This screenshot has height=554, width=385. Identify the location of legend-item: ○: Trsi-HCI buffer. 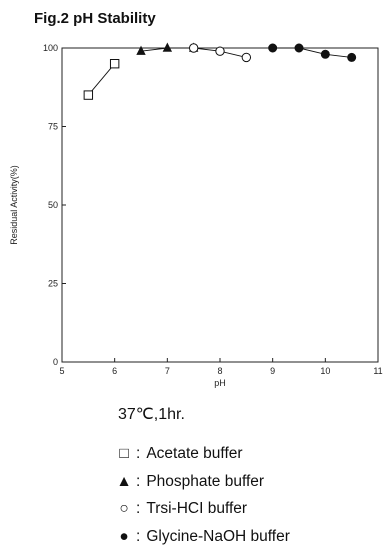
(181, 509).